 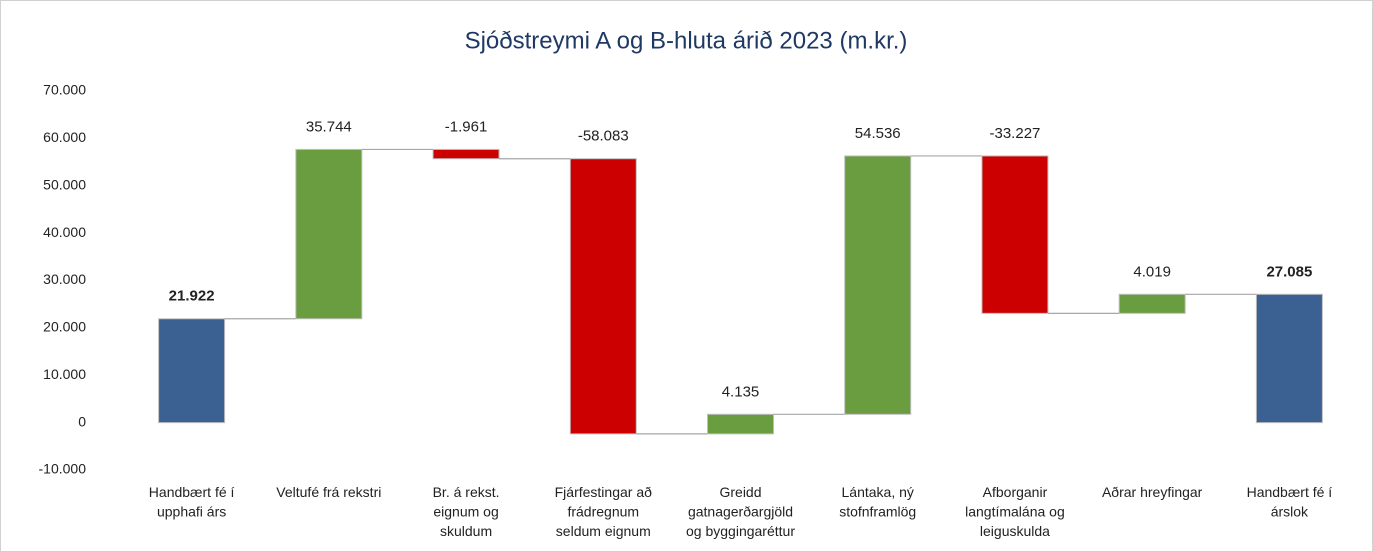 I want to click on x-tick-label: Aðrar hreyfingar, so click(x=1152, y=492).